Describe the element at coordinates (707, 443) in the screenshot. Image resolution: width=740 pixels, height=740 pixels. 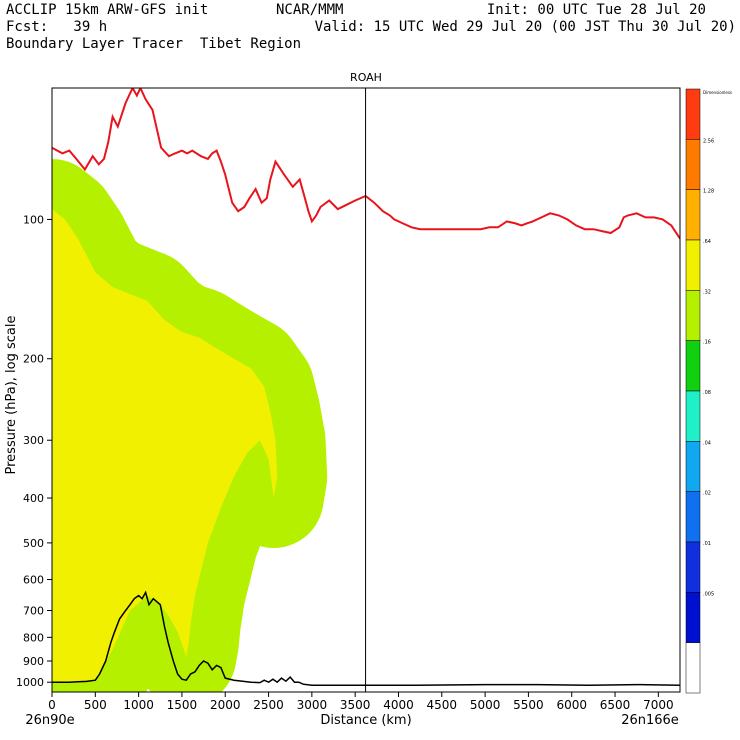
I see `colorbar-label: .04` at that location.